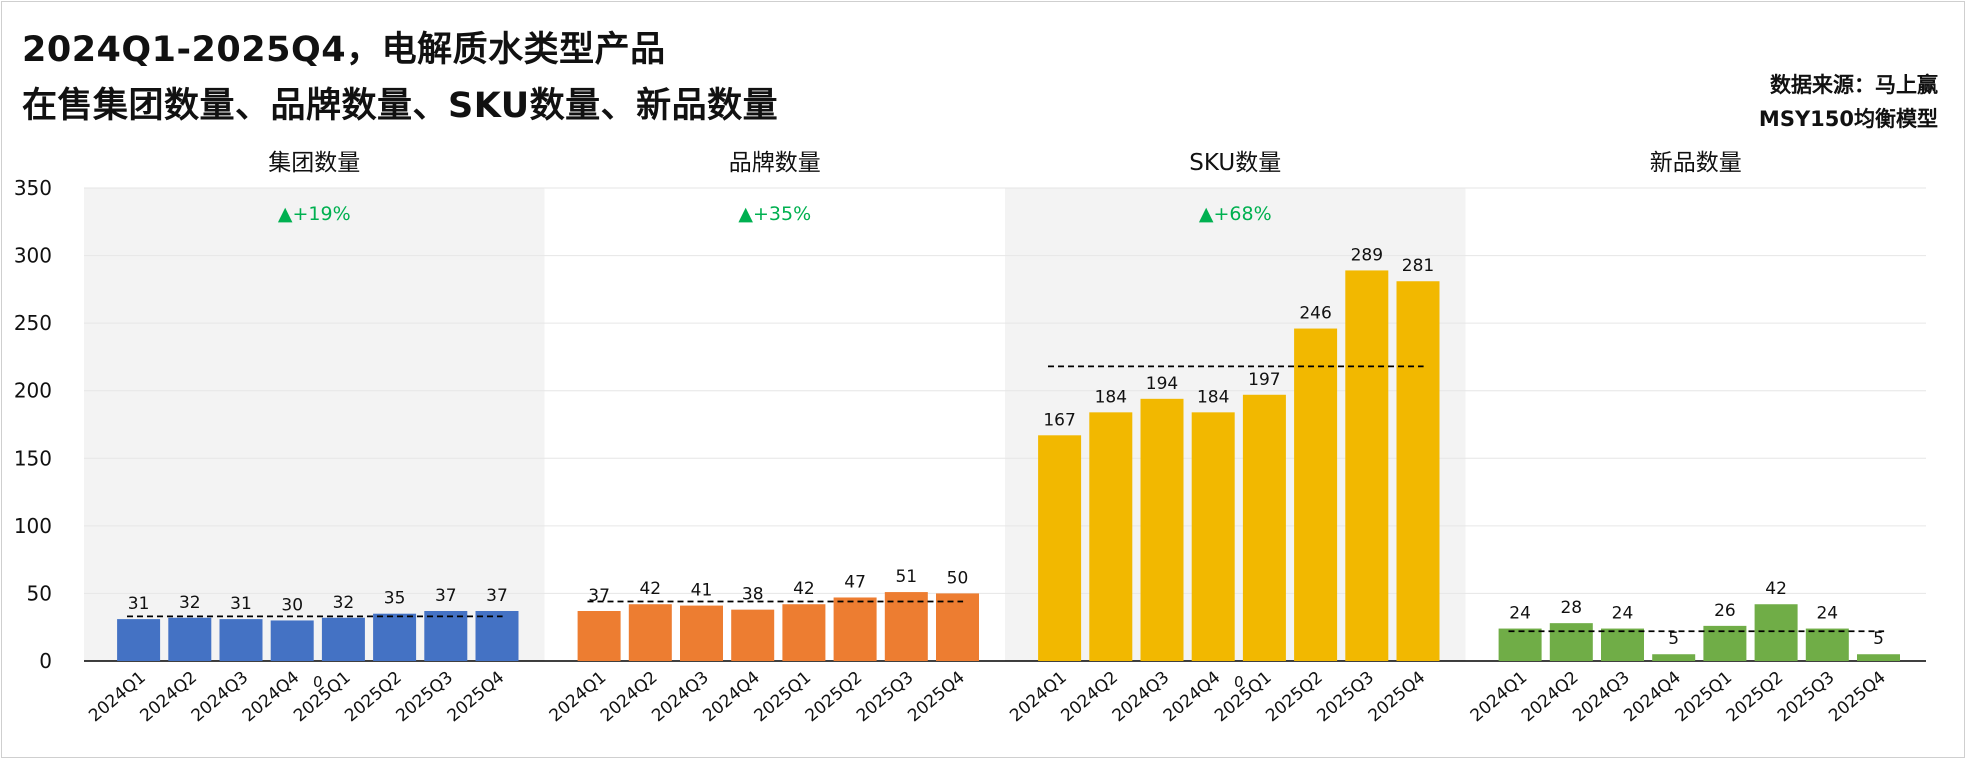 This screenshot has height=761, width=1968. What do you see at coordinates (958, 578) in the screenshot?
I see `bar-value-label: 50` at bounding box center [958, 578].